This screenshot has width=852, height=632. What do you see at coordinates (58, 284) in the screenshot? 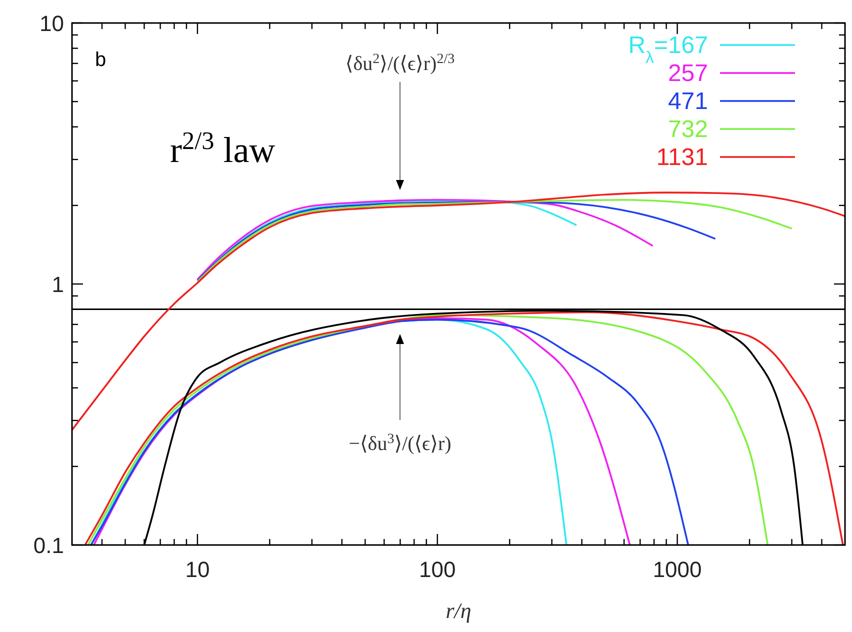
I see `y-tick-label: 1` at bounding box center [58, 284].